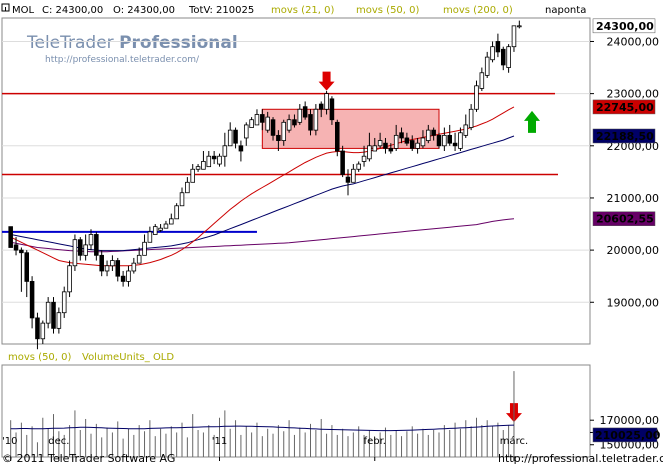 The image size is (663, 467). Describe the element at coordinates (478, 10) in the screenshot. I see `header-ma200-label: movs (200, 0)` at that location.